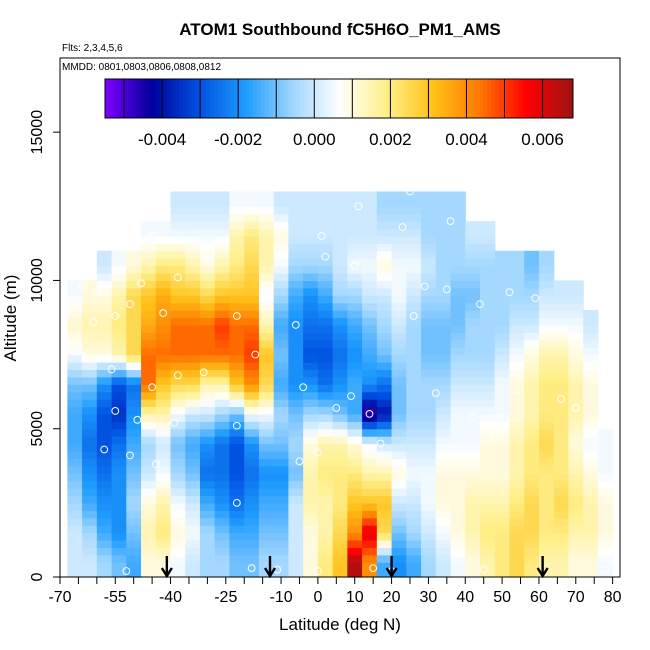  I want to click on x-tick-label: 10, so click(355, 597).